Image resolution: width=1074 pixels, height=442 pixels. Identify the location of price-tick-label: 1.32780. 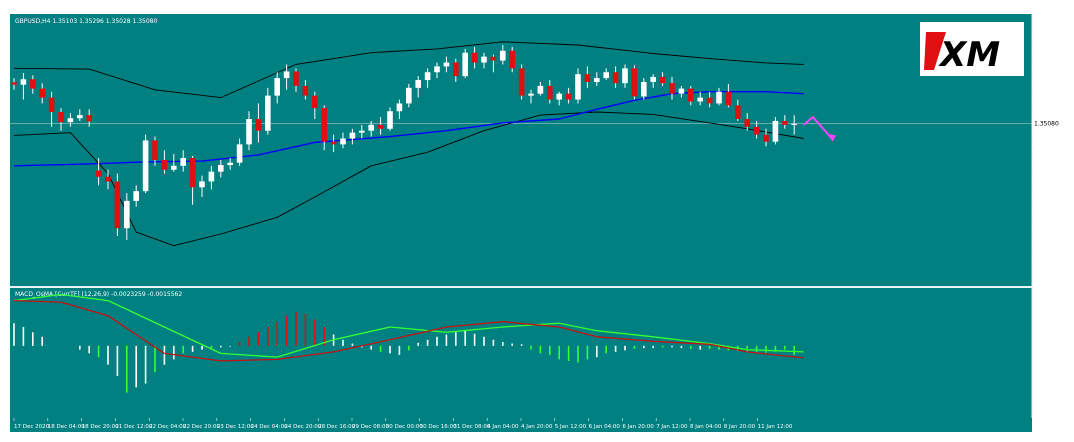
(1048, 214).